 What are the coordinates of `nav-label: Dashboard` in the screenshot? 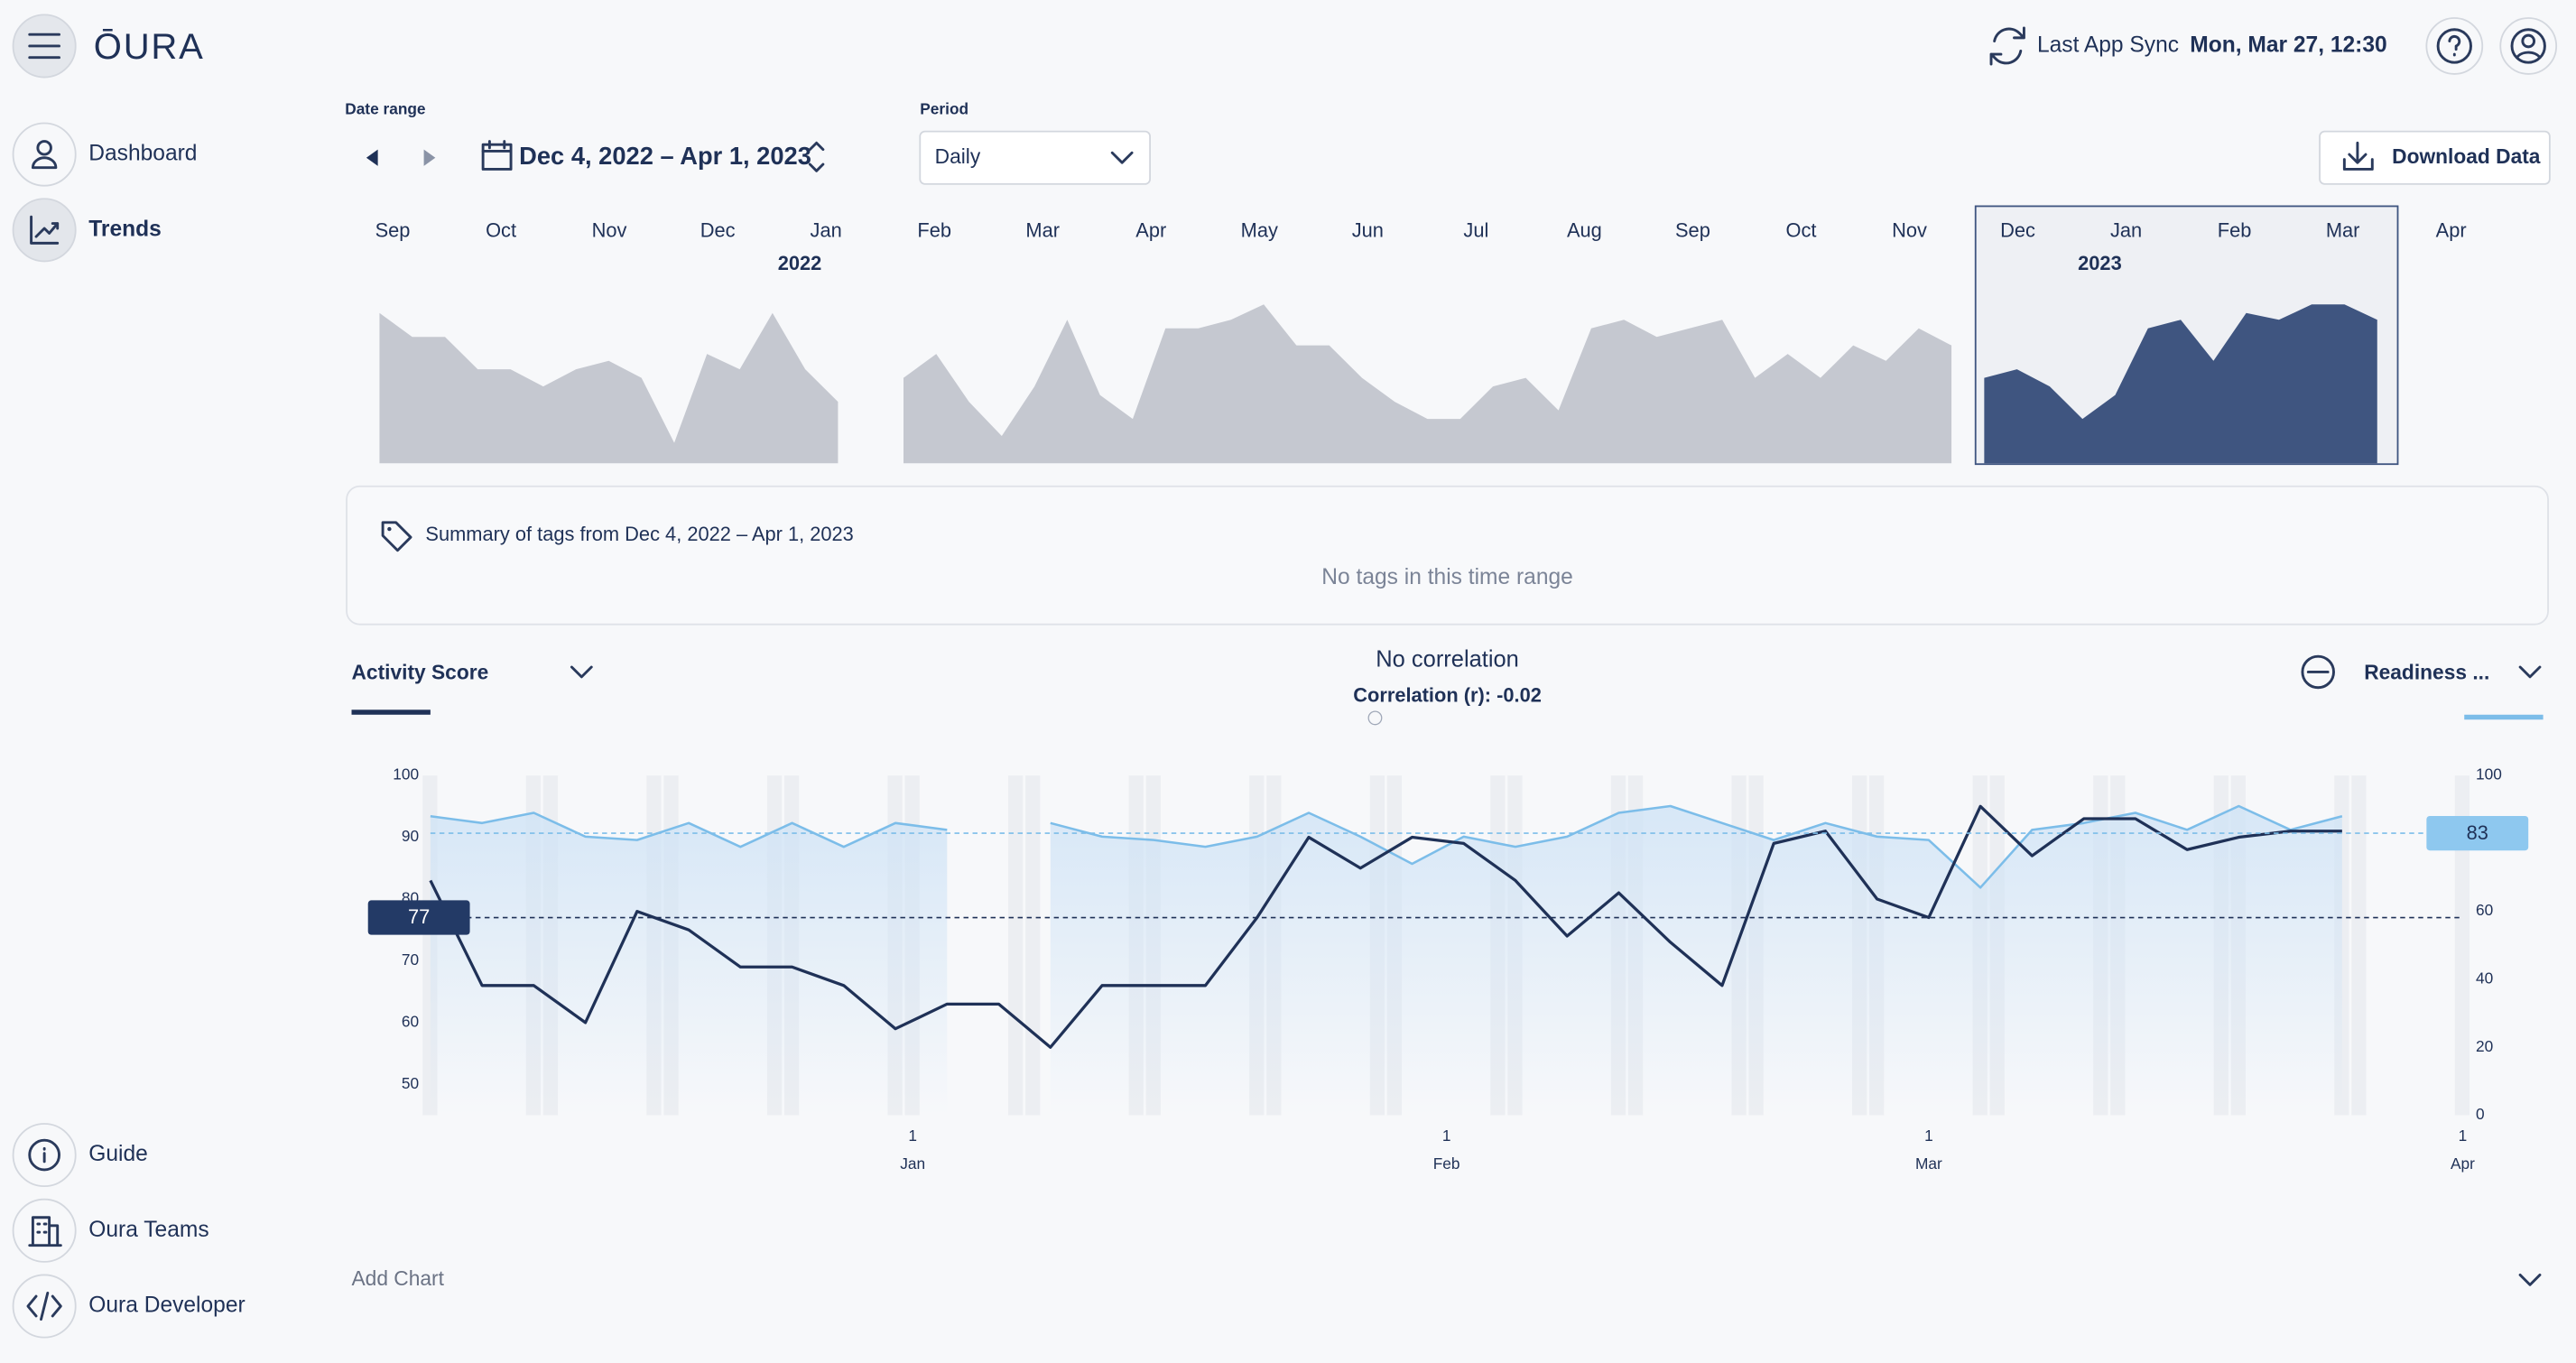 It's located at (143, 154).